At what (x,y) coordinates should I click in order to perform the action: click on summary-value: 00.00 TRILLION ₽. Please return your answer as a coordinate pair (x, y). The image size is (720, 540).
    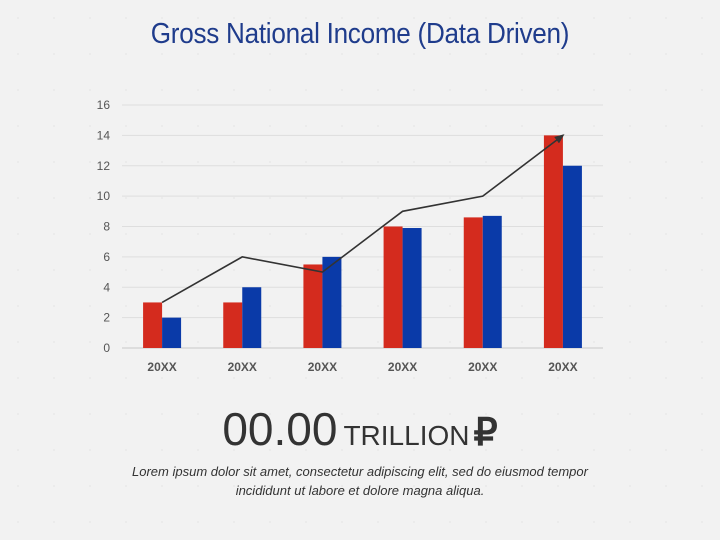
    Looking at the image, I should click on (360, 429).